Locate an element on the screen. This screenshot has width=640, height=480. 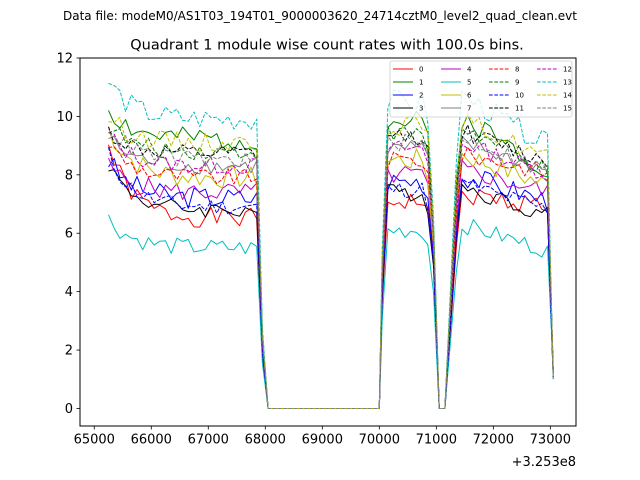
y-tick-label: 2 is located at coordinates (69, 351).